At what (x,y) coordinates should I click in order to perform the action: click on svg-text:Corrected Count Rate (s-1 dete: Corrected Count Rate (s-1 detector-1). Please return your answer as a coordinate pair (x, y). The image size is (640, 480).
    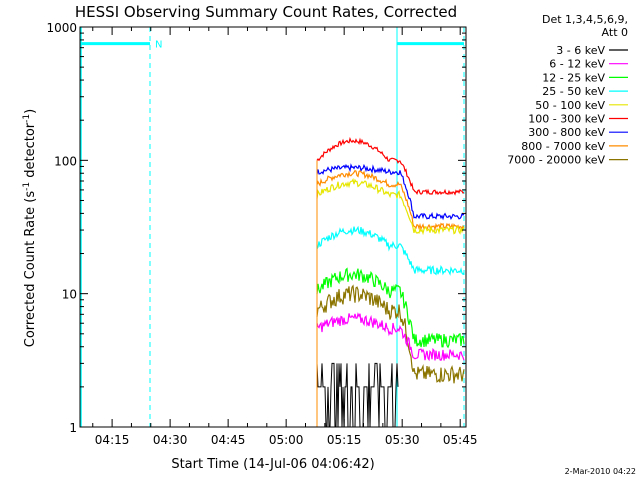
    Looking at the image, I should click on (30, 228).